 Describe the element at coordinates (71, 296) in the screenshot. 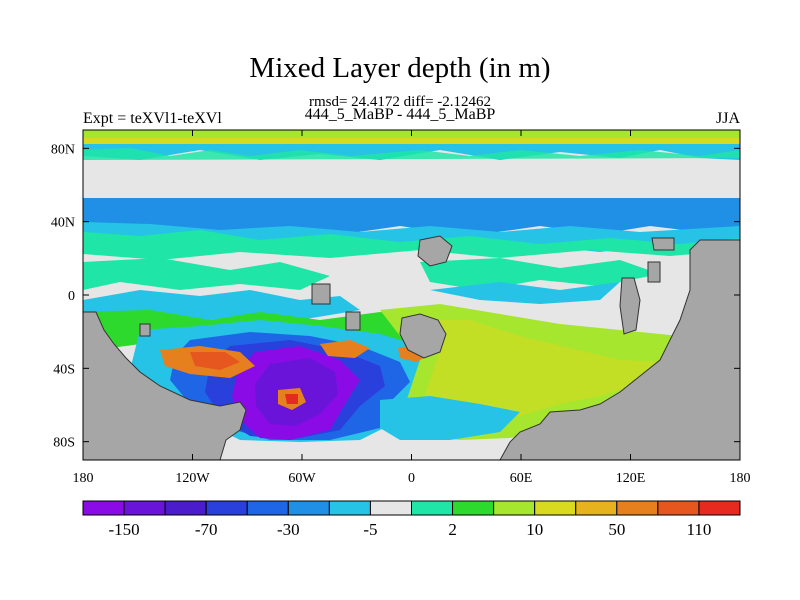

I see `y-tick-label: 0` at that location.